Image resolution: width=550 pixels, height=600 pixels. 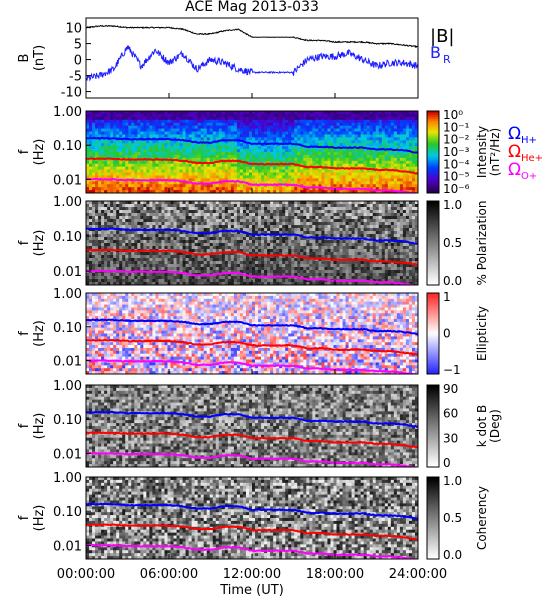 What do you see at coordinates (67, 180) in the screenshot?
I see `y-tick-label: 0.01` at bounding box center [67, 180].